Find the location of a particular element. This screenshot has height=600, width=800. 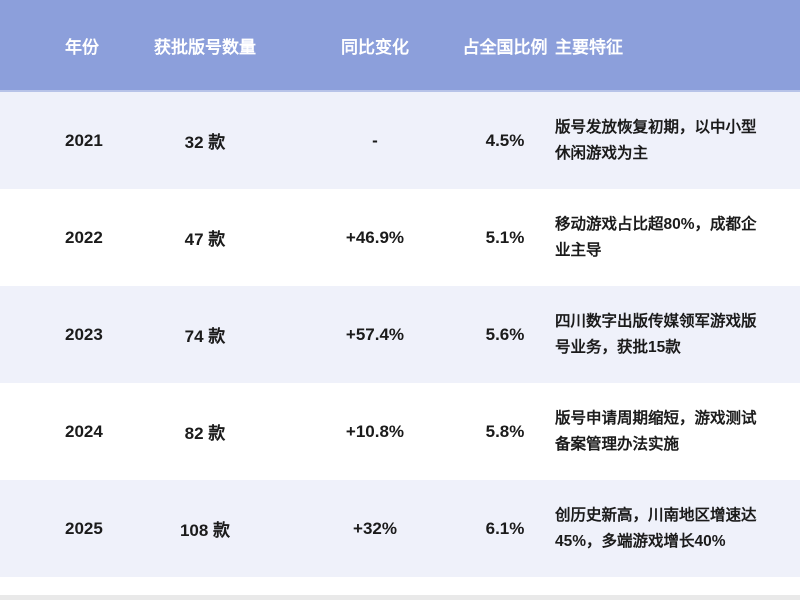

header-national-share: 占全国比例 is located at coordinates (505, 47).